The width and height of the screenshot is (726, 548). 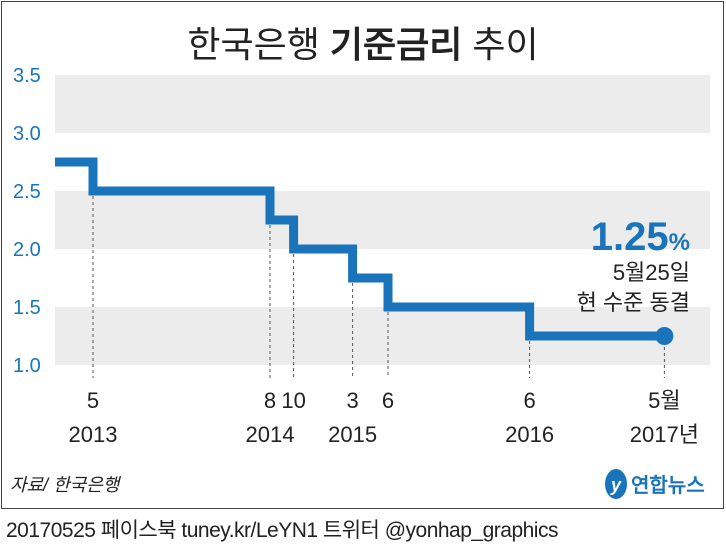 I want to click on x-tick-month: 10, so click(x=293, y=400).